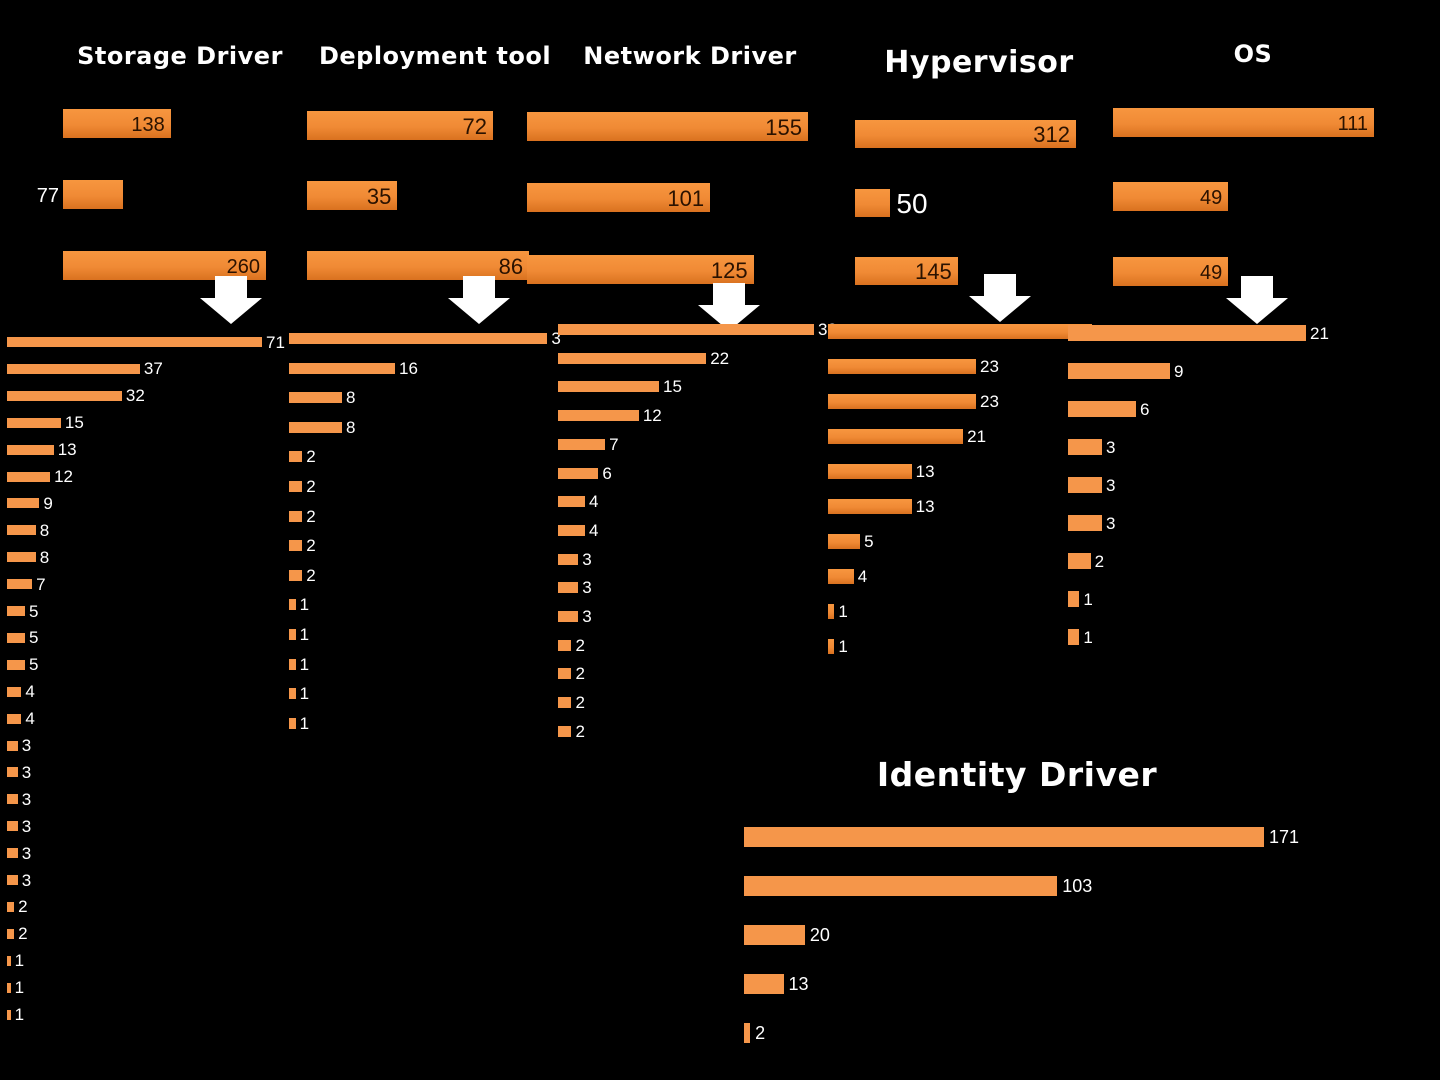 Image resolution: width=1440 pixels, height=1080 pixels. What do you see at coordinates (783, 127) in the screenshot?
I see `network-driver-summary-label: 155` at bounding box center [783, 127].